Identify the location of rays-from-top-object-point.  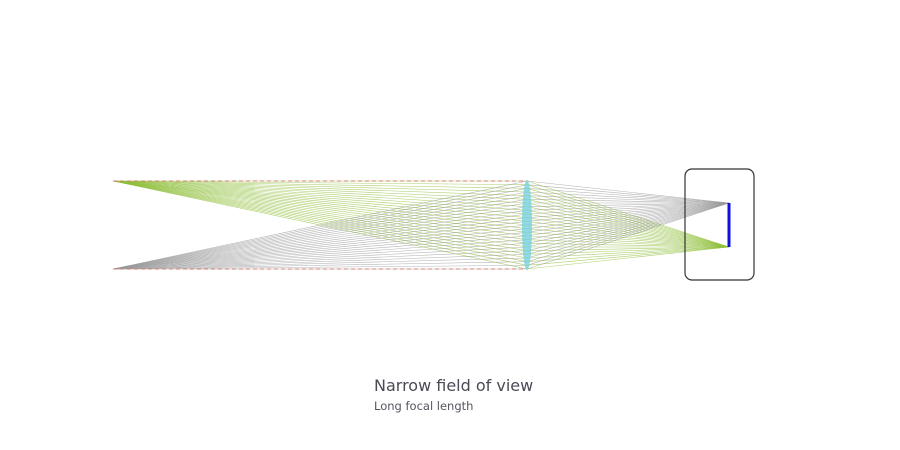
(421, 225).